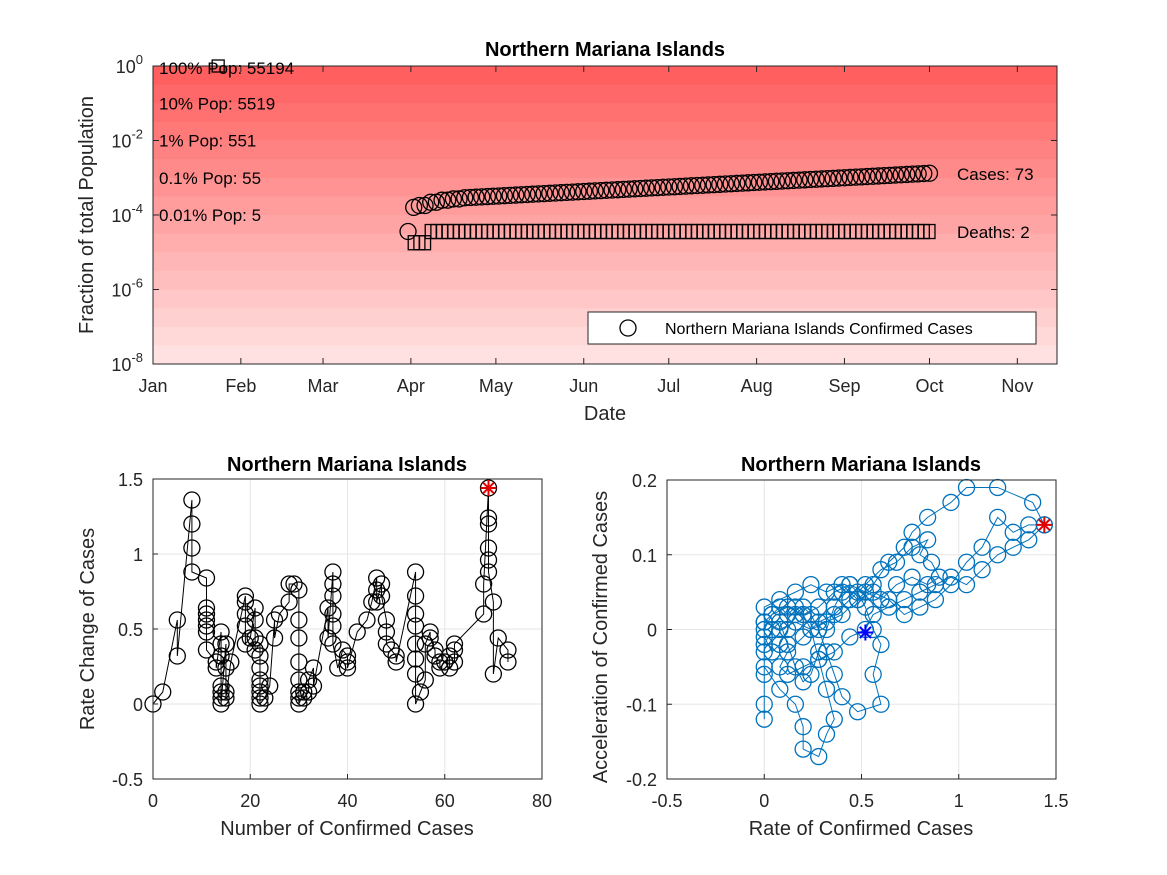  Describe the element at coordinates (583, 386) in the screenshot. I see `x-tick-label: Jun` at that location.